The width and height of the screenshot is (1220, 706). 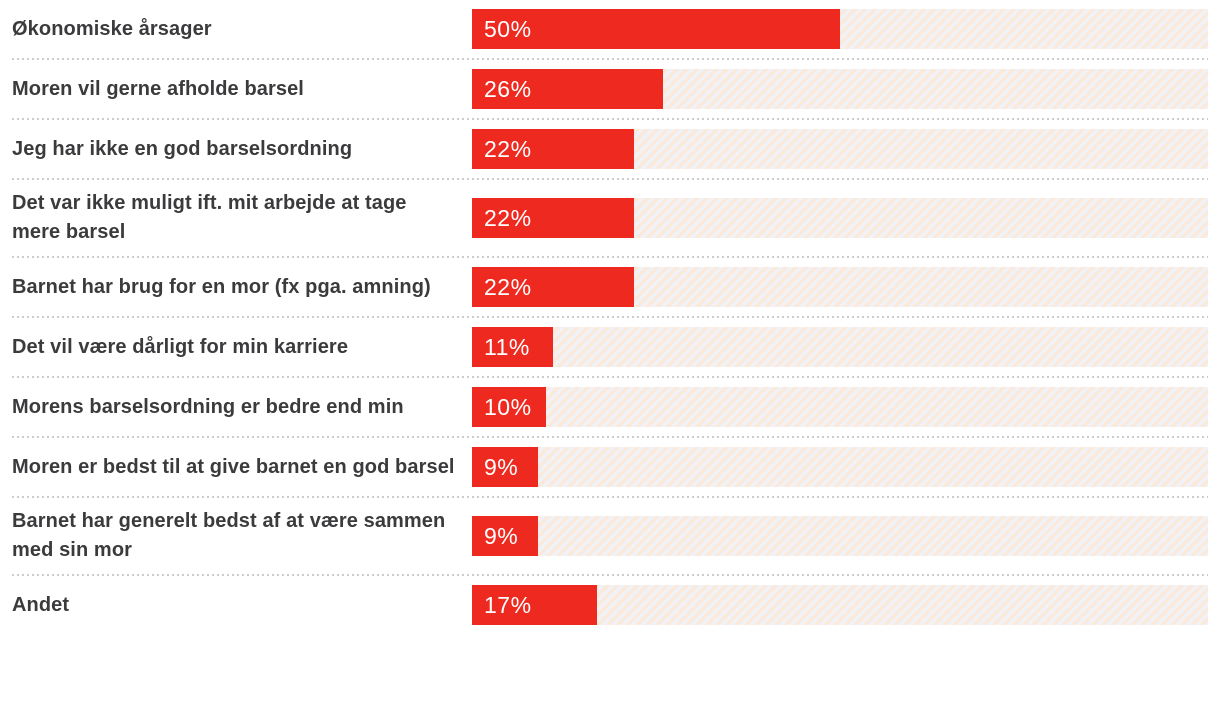 I want to click on category-label: Det vil være dårligt for min karriere, so click(x=180, y=346).